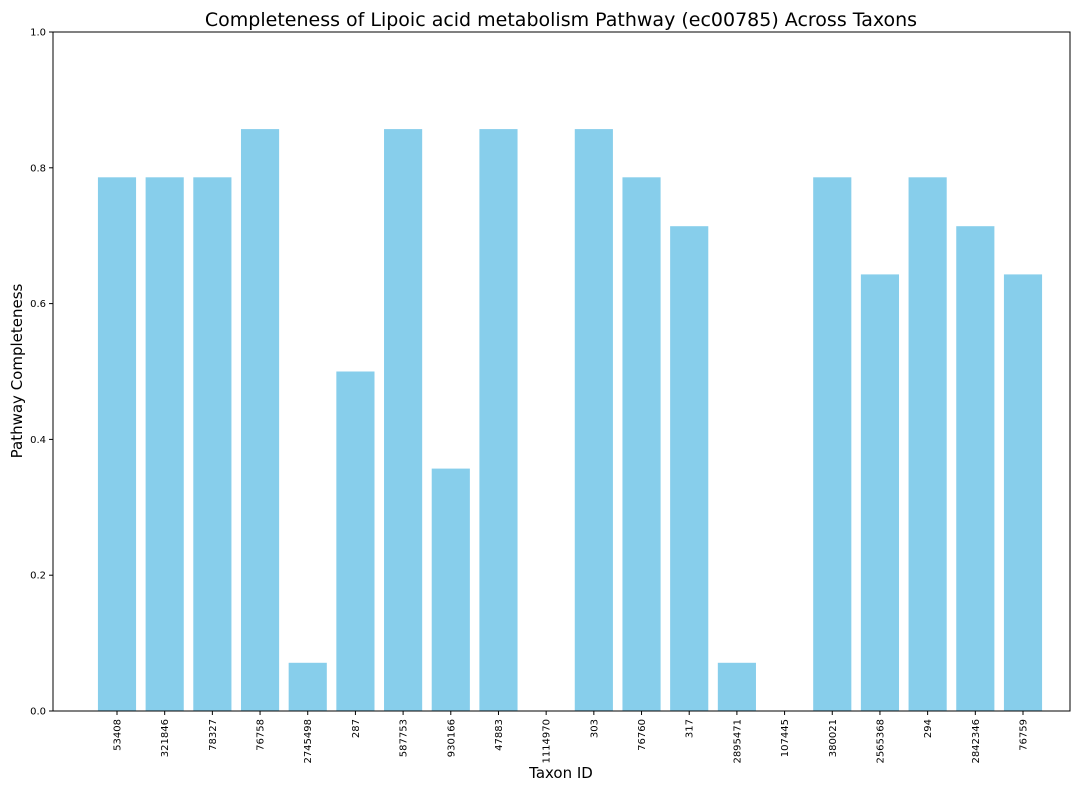 The height and width of the screenshot is (792, 1080). What do you see at coordinates (451, 738) in the screenshot?
I see `x-tick-label: 930166` at bounding box center [451, 738].